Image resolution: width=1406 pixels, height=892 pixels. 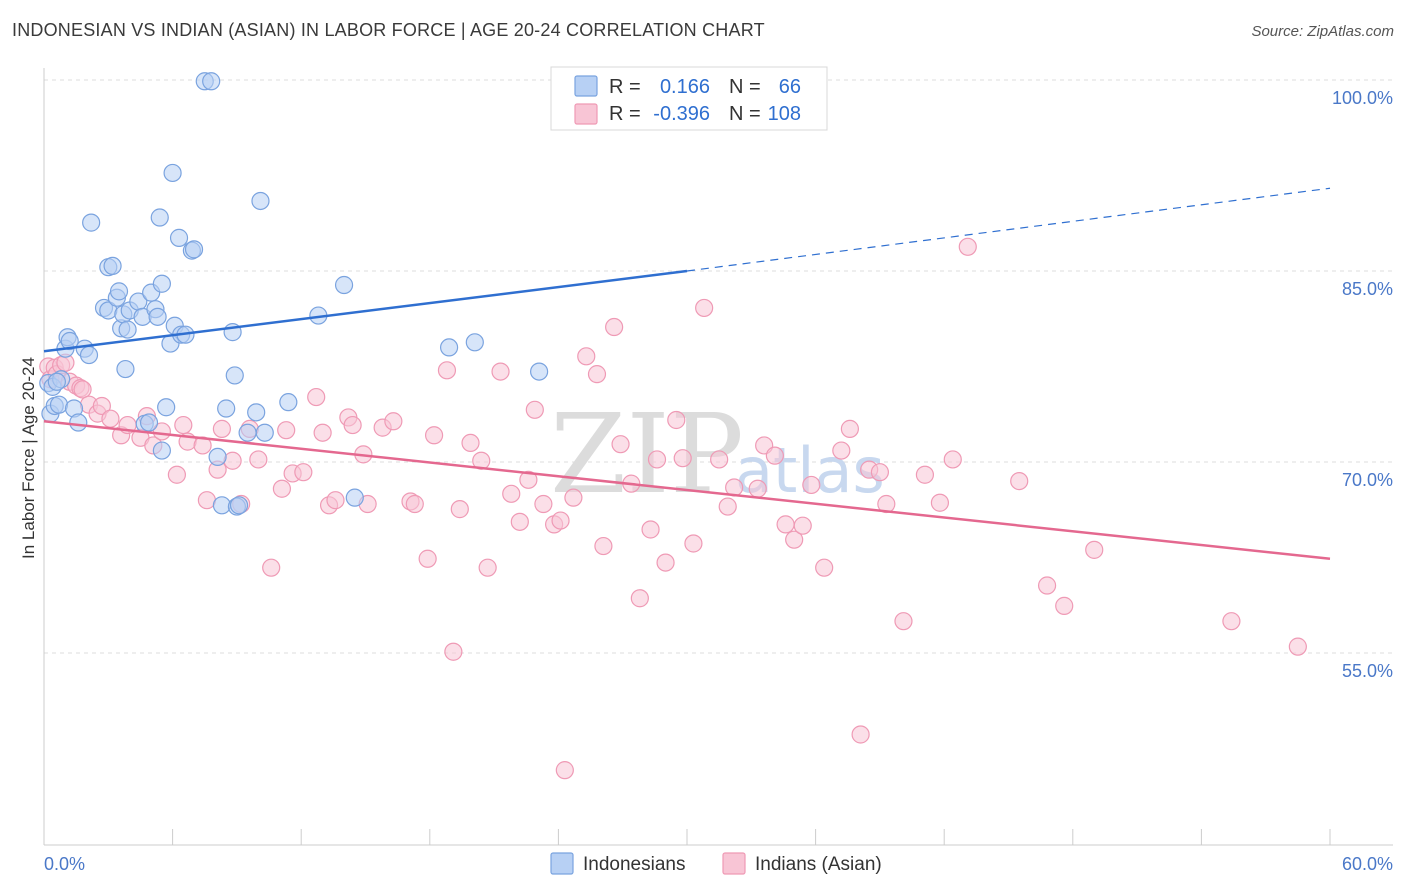 What do you see at coordinates (28, 458) in the screenshot?
I see `y-axis-title: In Labor Force | Age 20-24` at bounding box center [28, 458].